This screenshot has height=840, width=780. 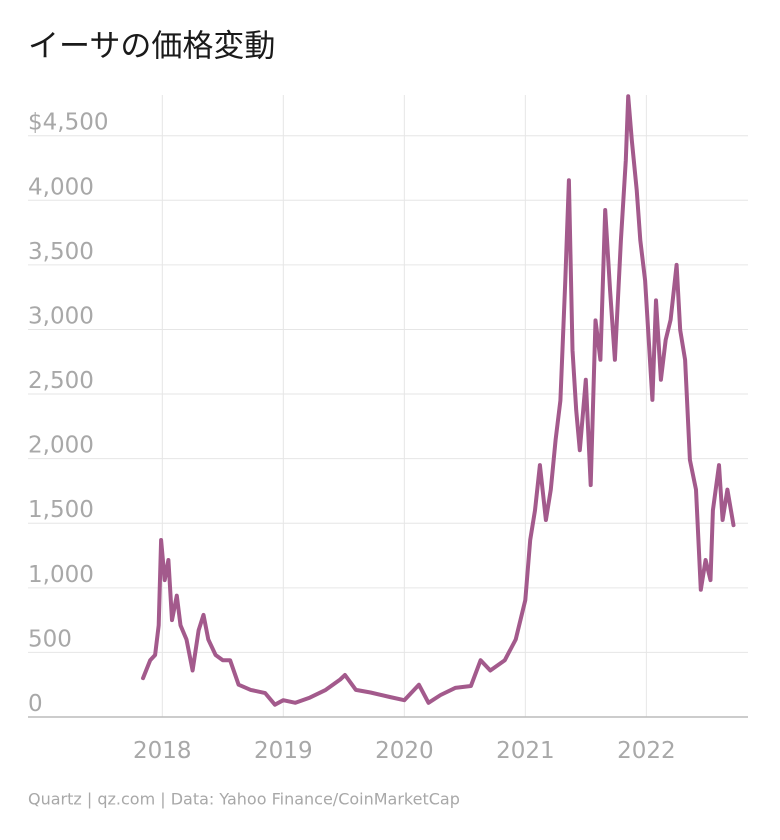 I want to click on y-tick-label: 4,000, so click(x=61, y=187).